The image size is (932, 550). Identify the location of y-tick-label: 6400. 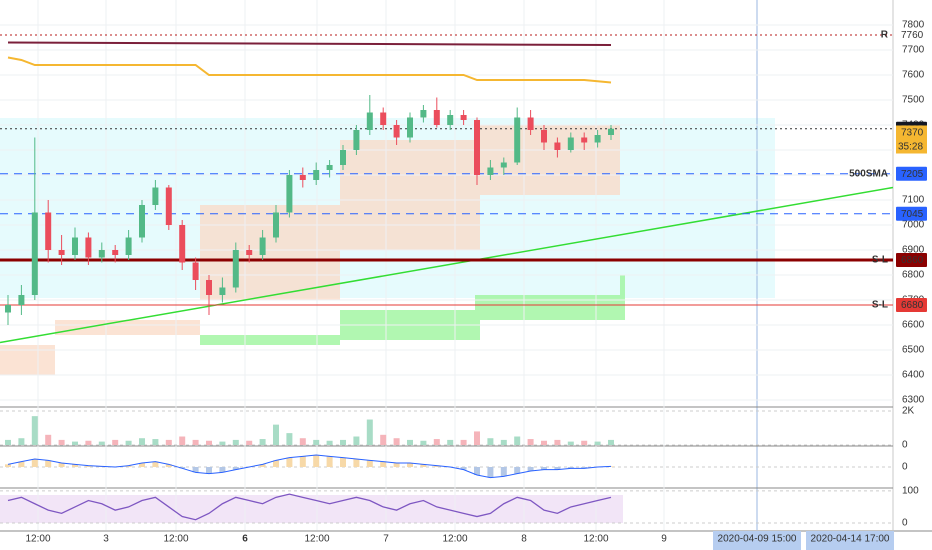
(913, 375).